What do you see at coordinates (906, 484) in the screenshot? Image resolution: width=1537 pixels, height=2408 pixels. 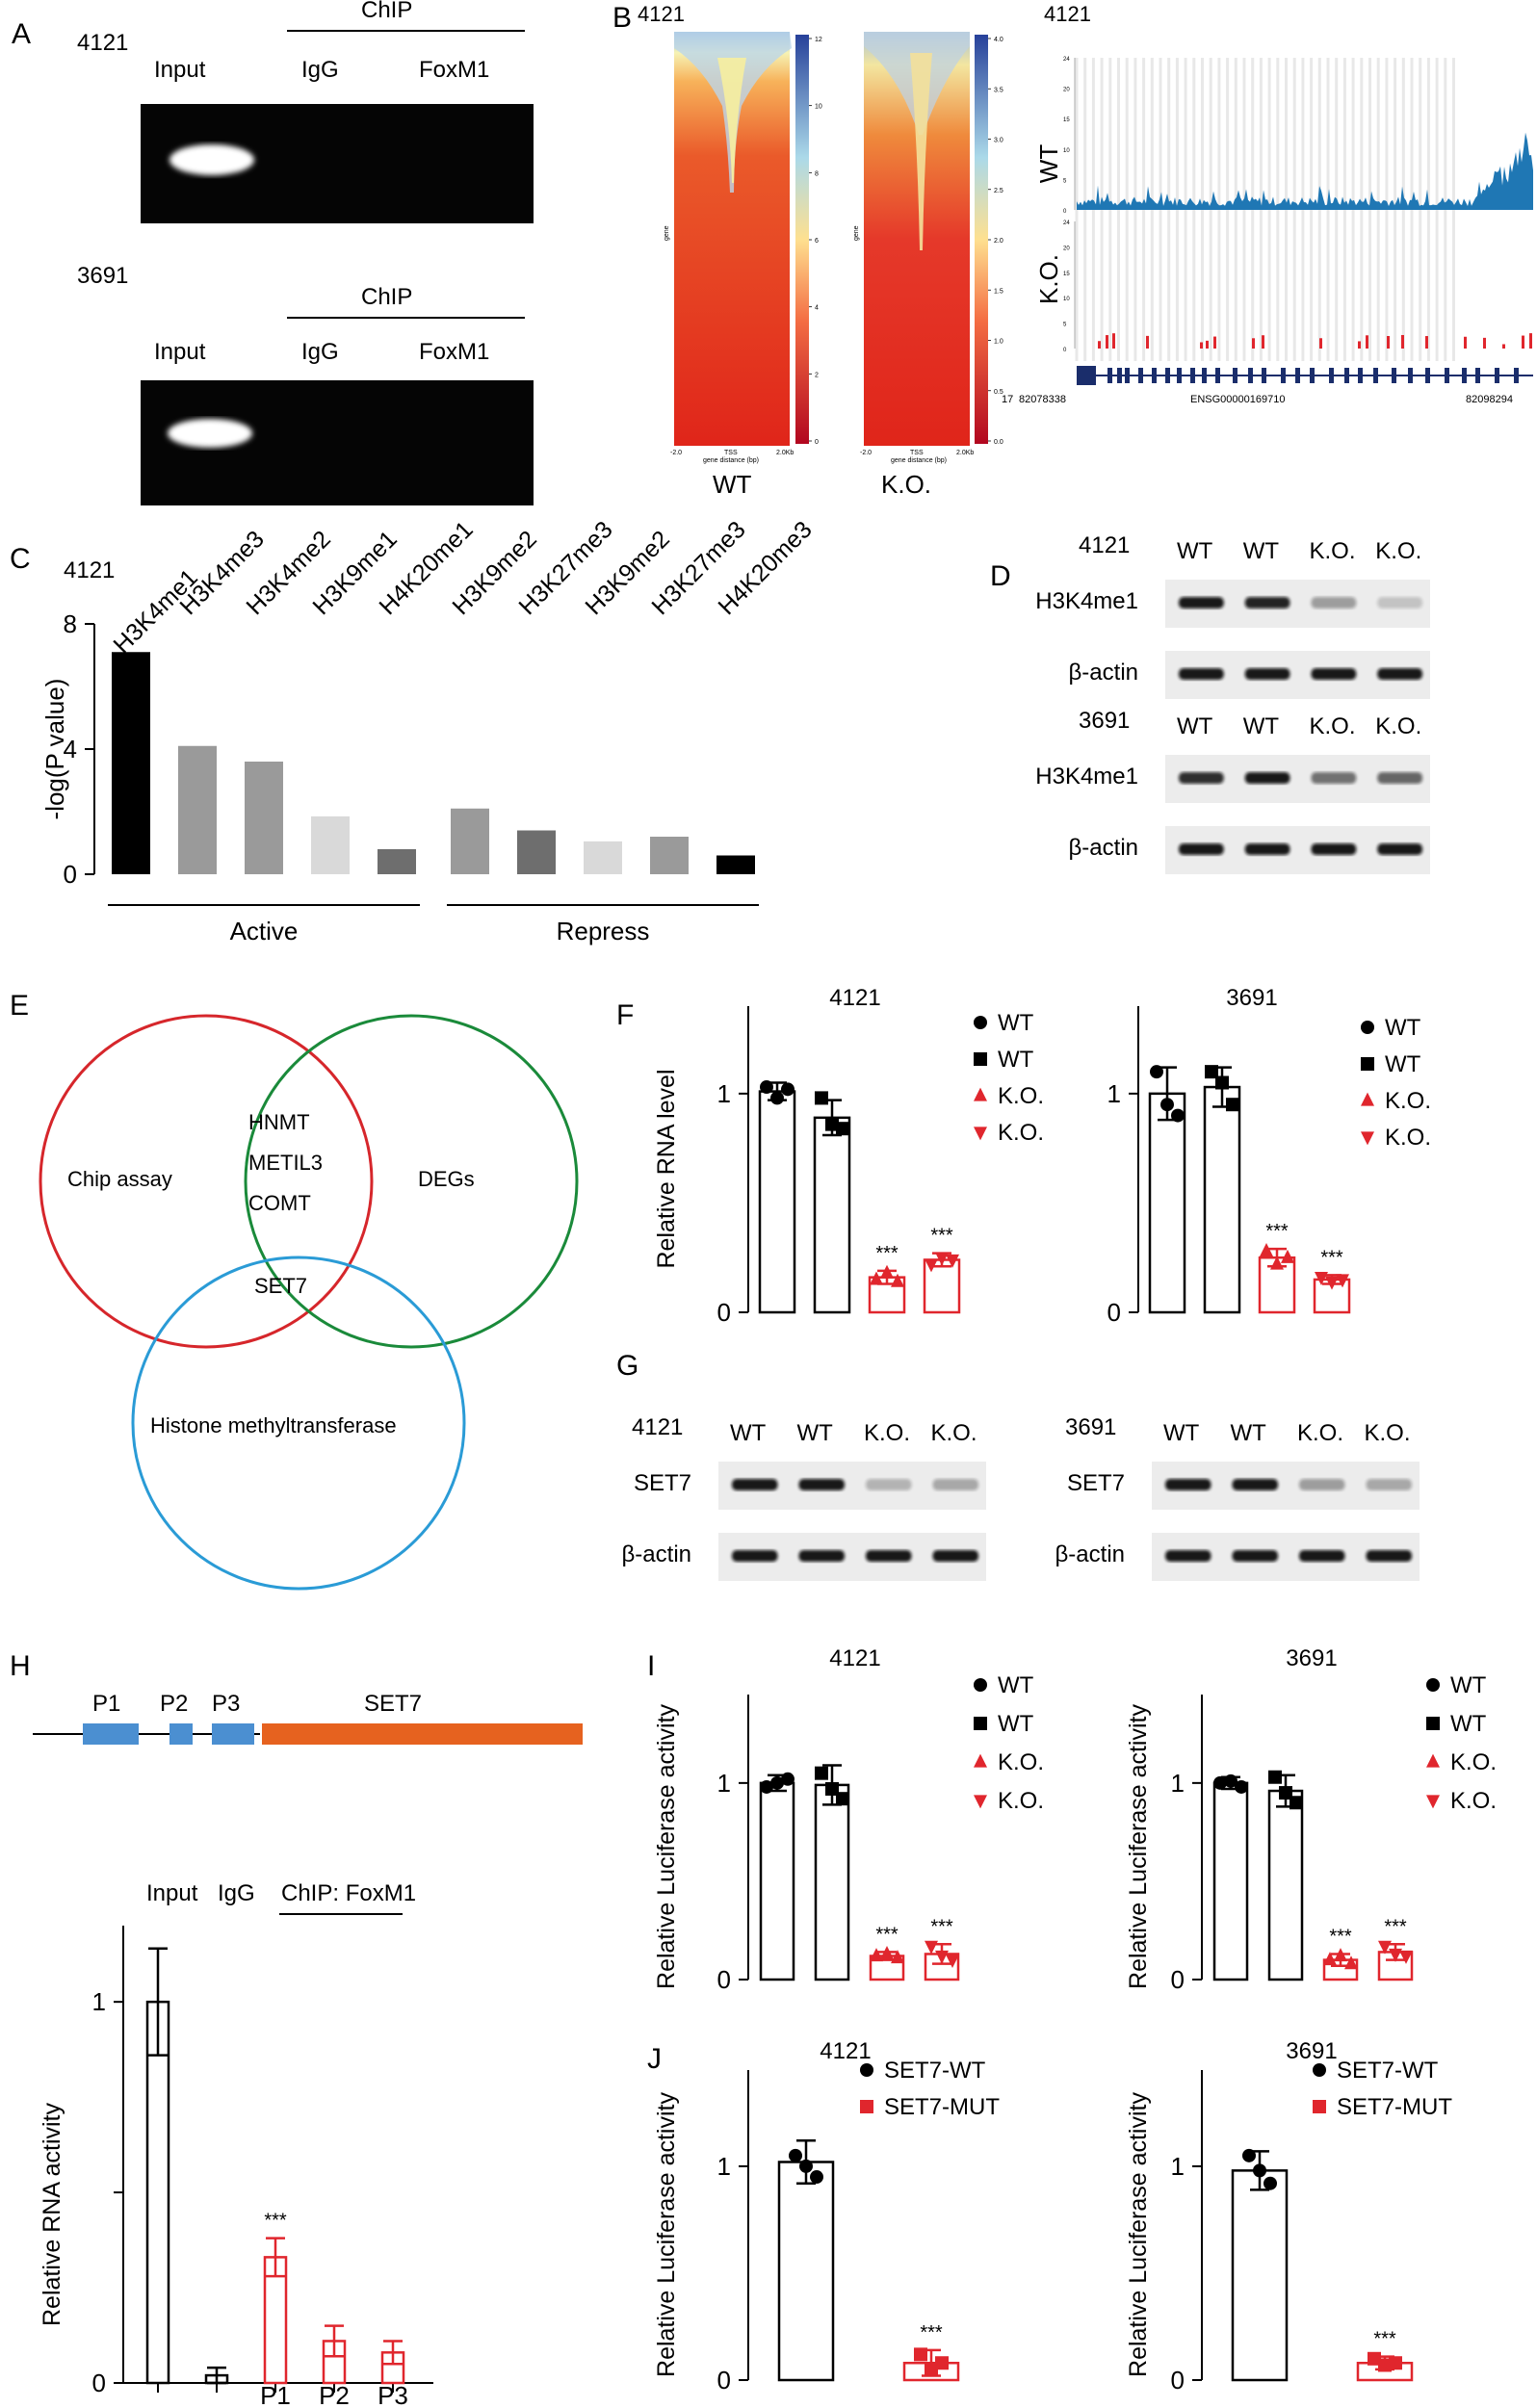 I see `heatmap-label-ko: K.O.` at bounding box center [906, 484].